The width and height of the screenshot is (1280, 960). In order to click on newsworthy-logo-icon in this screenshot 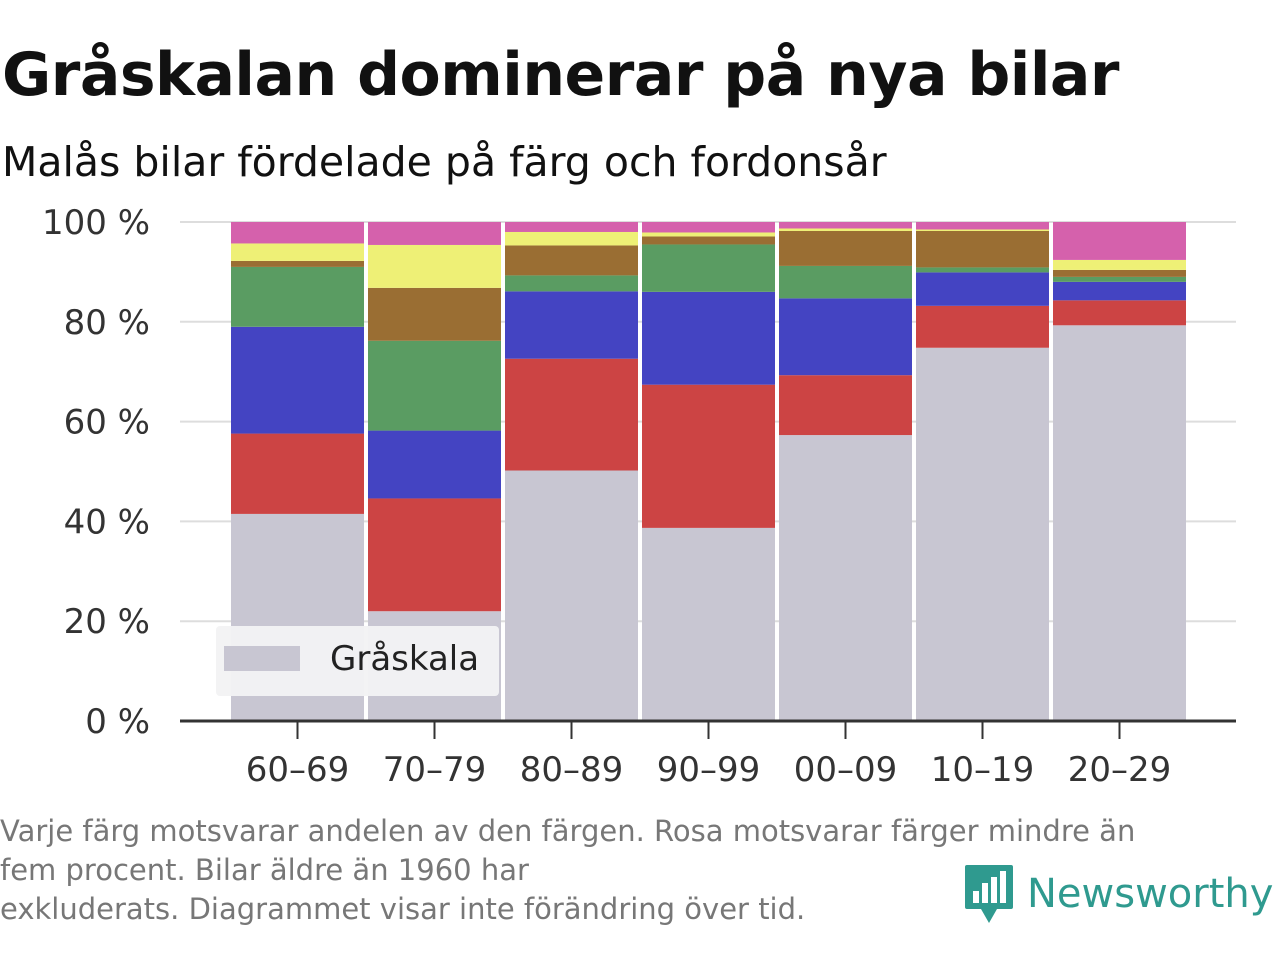, I will do `click(989, 894)`.